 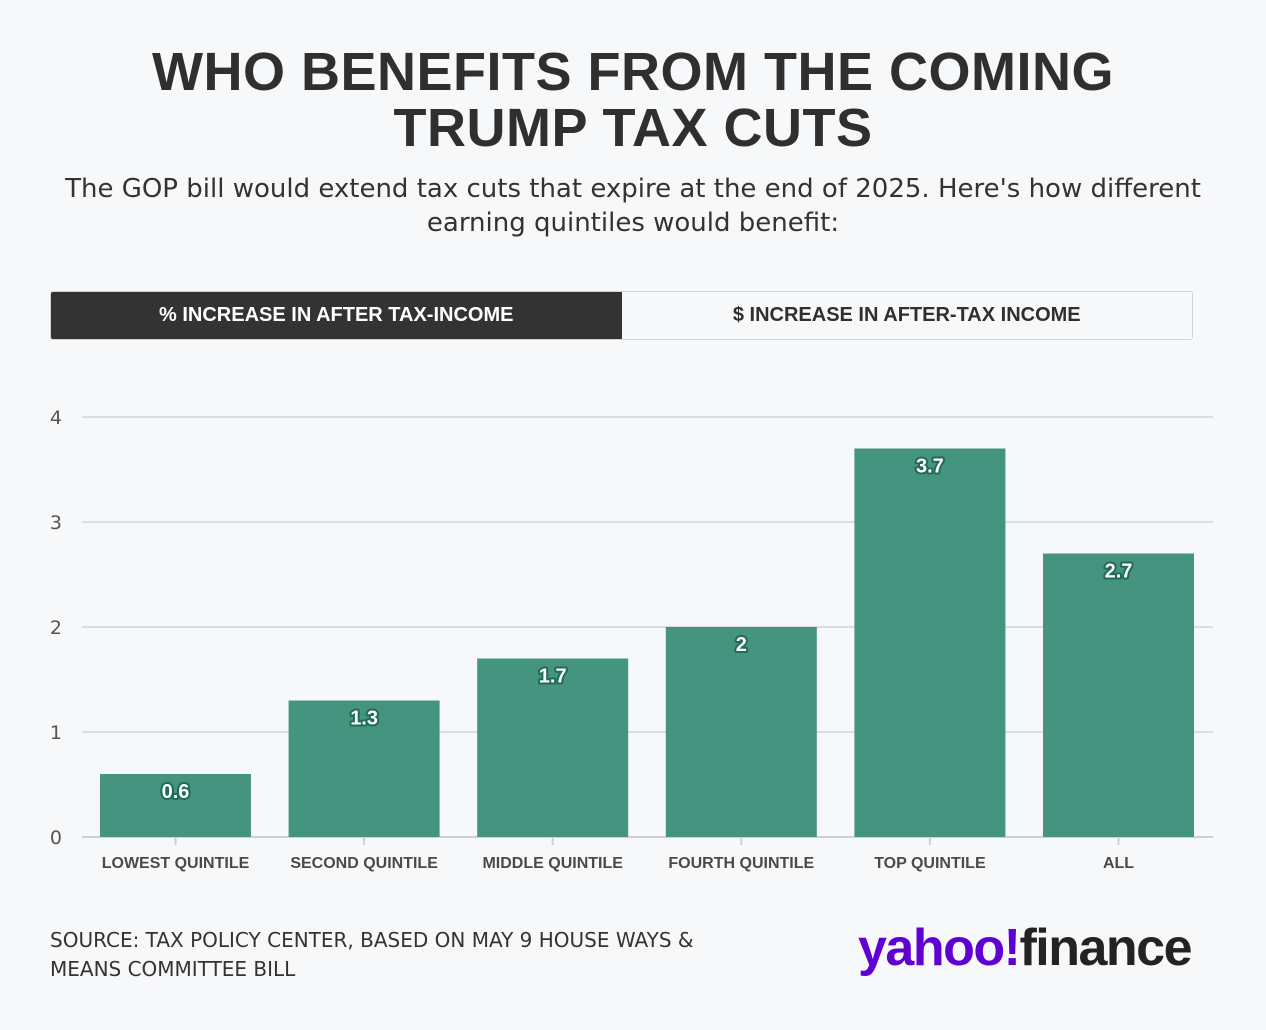 What do you see at coordinates (741, 645) in the screenshot?
I see `data-label-3: 2` at bounding box center [741, 645].